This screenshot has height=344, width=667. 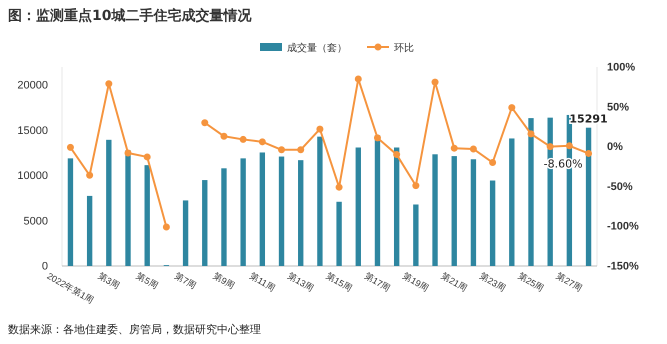 What do you see at coordinates (36, 221) in the screenshot?
I see `y-tick-label: 5000` at bounding box center [36, 221].